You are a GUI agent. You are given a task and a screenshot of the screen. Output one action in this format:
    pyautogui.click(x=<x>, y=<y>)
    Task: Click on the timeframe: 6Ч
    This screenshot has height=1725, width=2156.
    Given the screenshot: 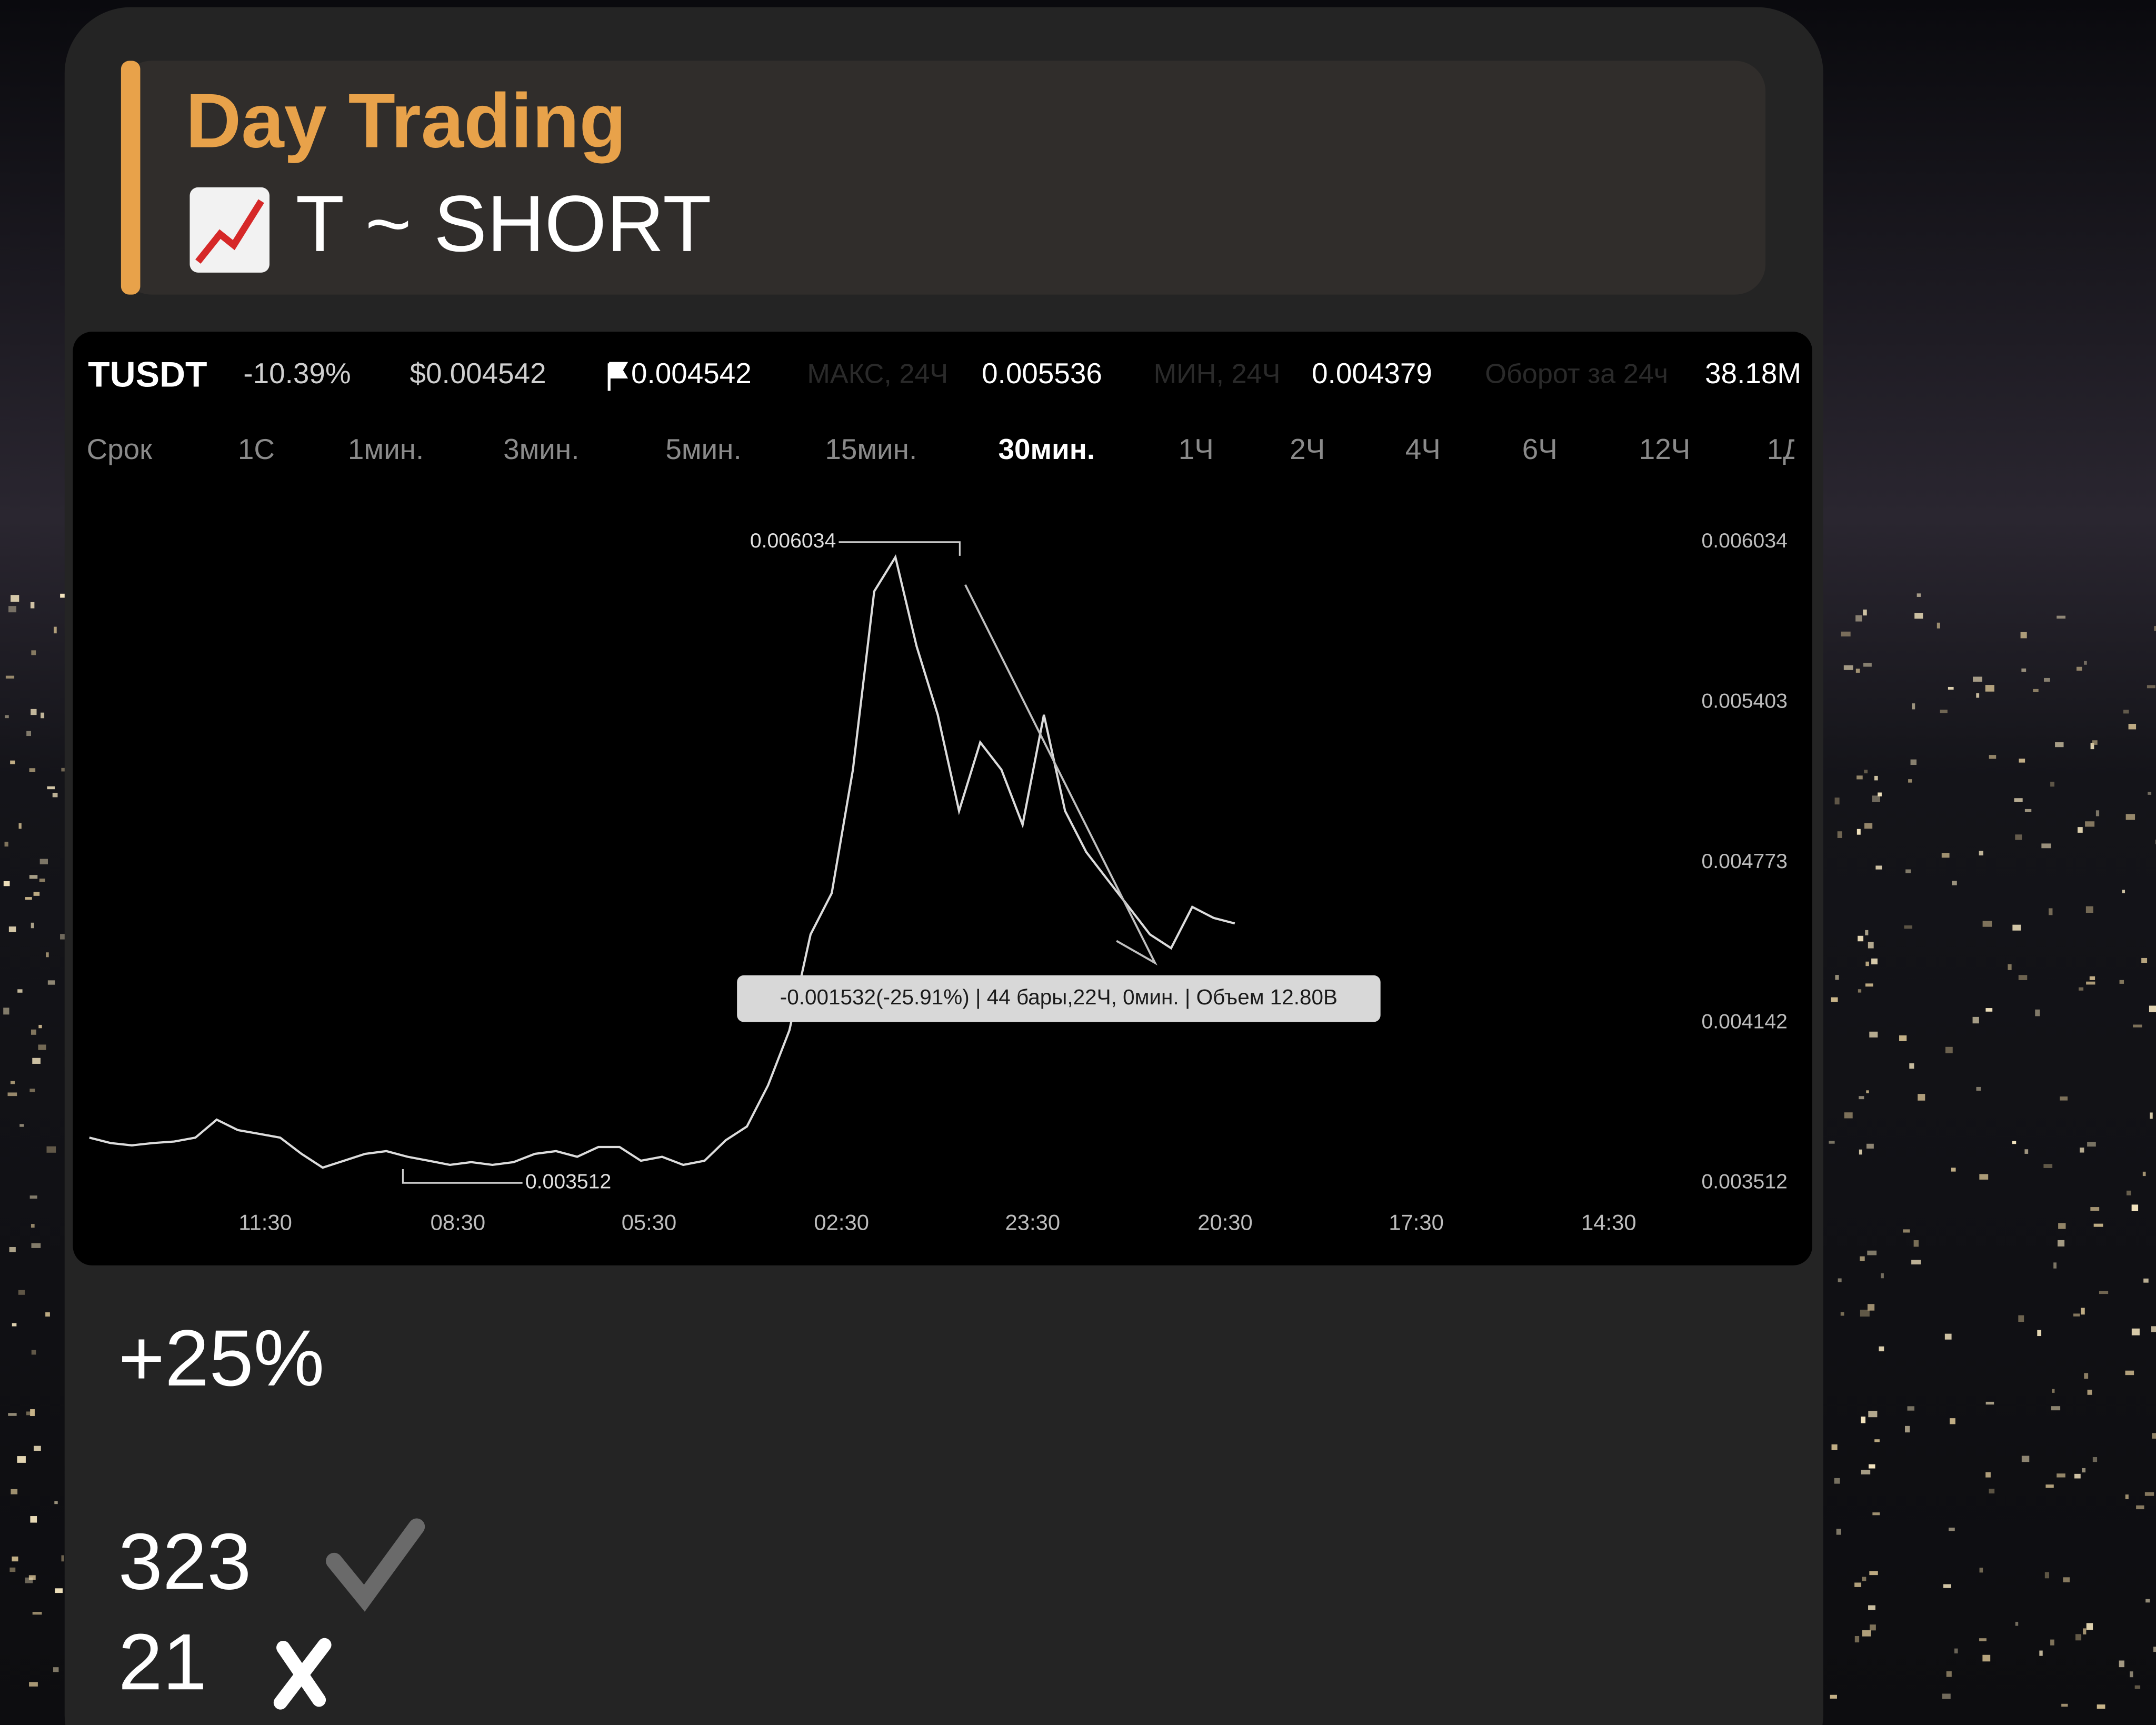 What is the action you would take?
    pyautogui.click(x=1540, y=449)
    